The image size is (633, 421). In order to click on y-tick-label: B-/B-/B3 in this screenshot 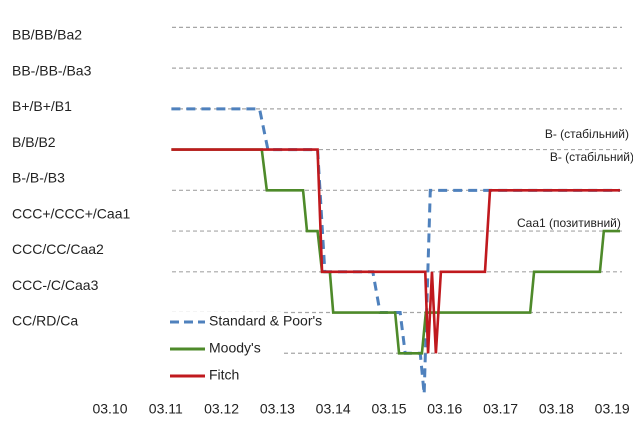, I will do `click(38, 178)`.